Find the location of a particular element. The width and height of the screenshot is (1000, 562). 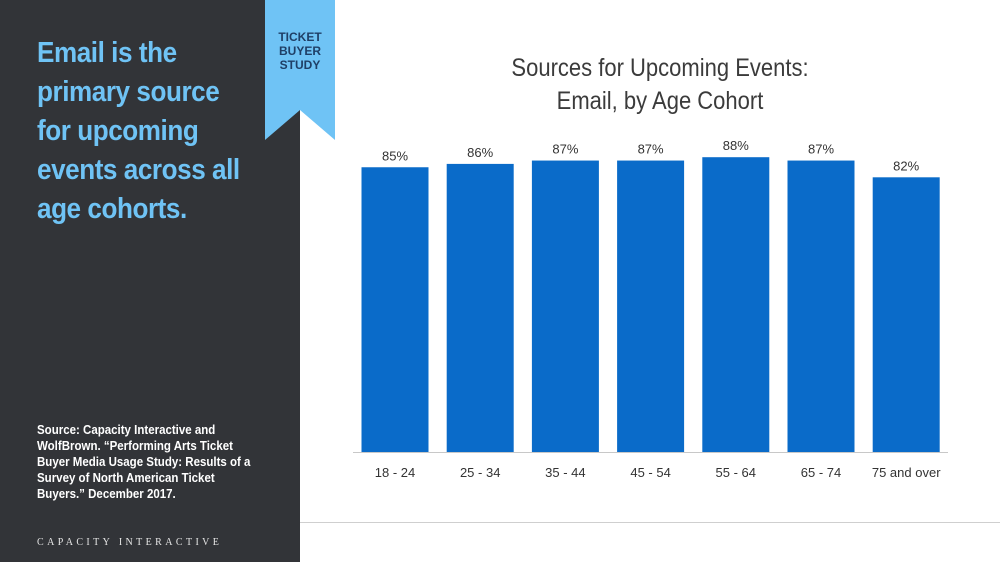

data-label-2: 87% is located at coordinates (565, 149).